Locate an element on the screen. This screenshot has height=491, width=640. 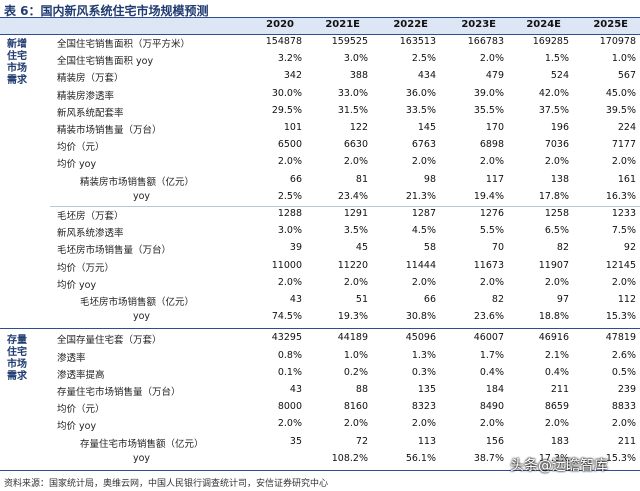
cell: 88 is located at coordinates (361, 389).